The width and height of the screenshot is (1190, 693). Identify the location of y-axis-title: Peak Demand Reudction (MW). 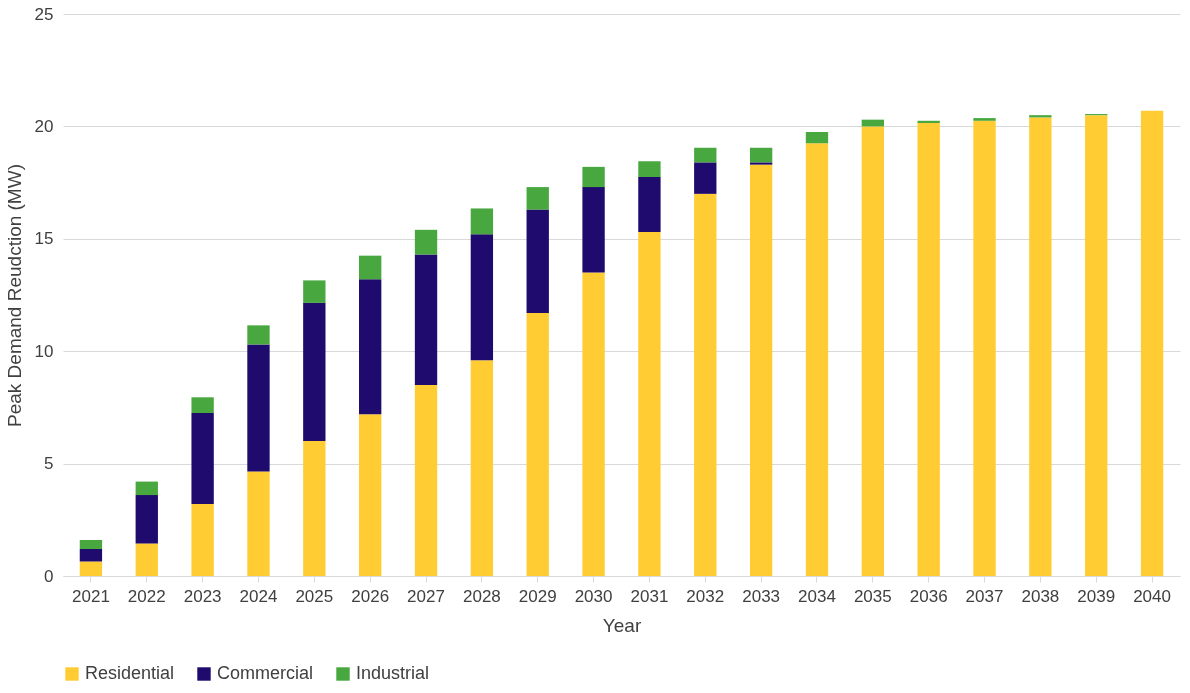
(14, 295).